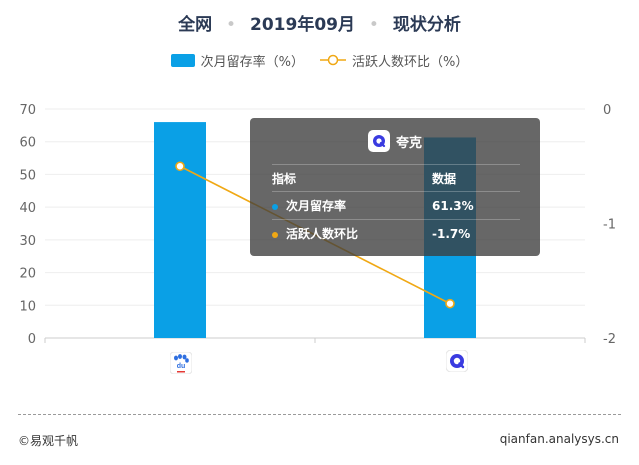 The height and width of the screenshot is (465, 639). What do you see at coordinates (27, 241) in the screenshot?
I see `y-left-tick-label: 30` at bounding box center [27, 241].